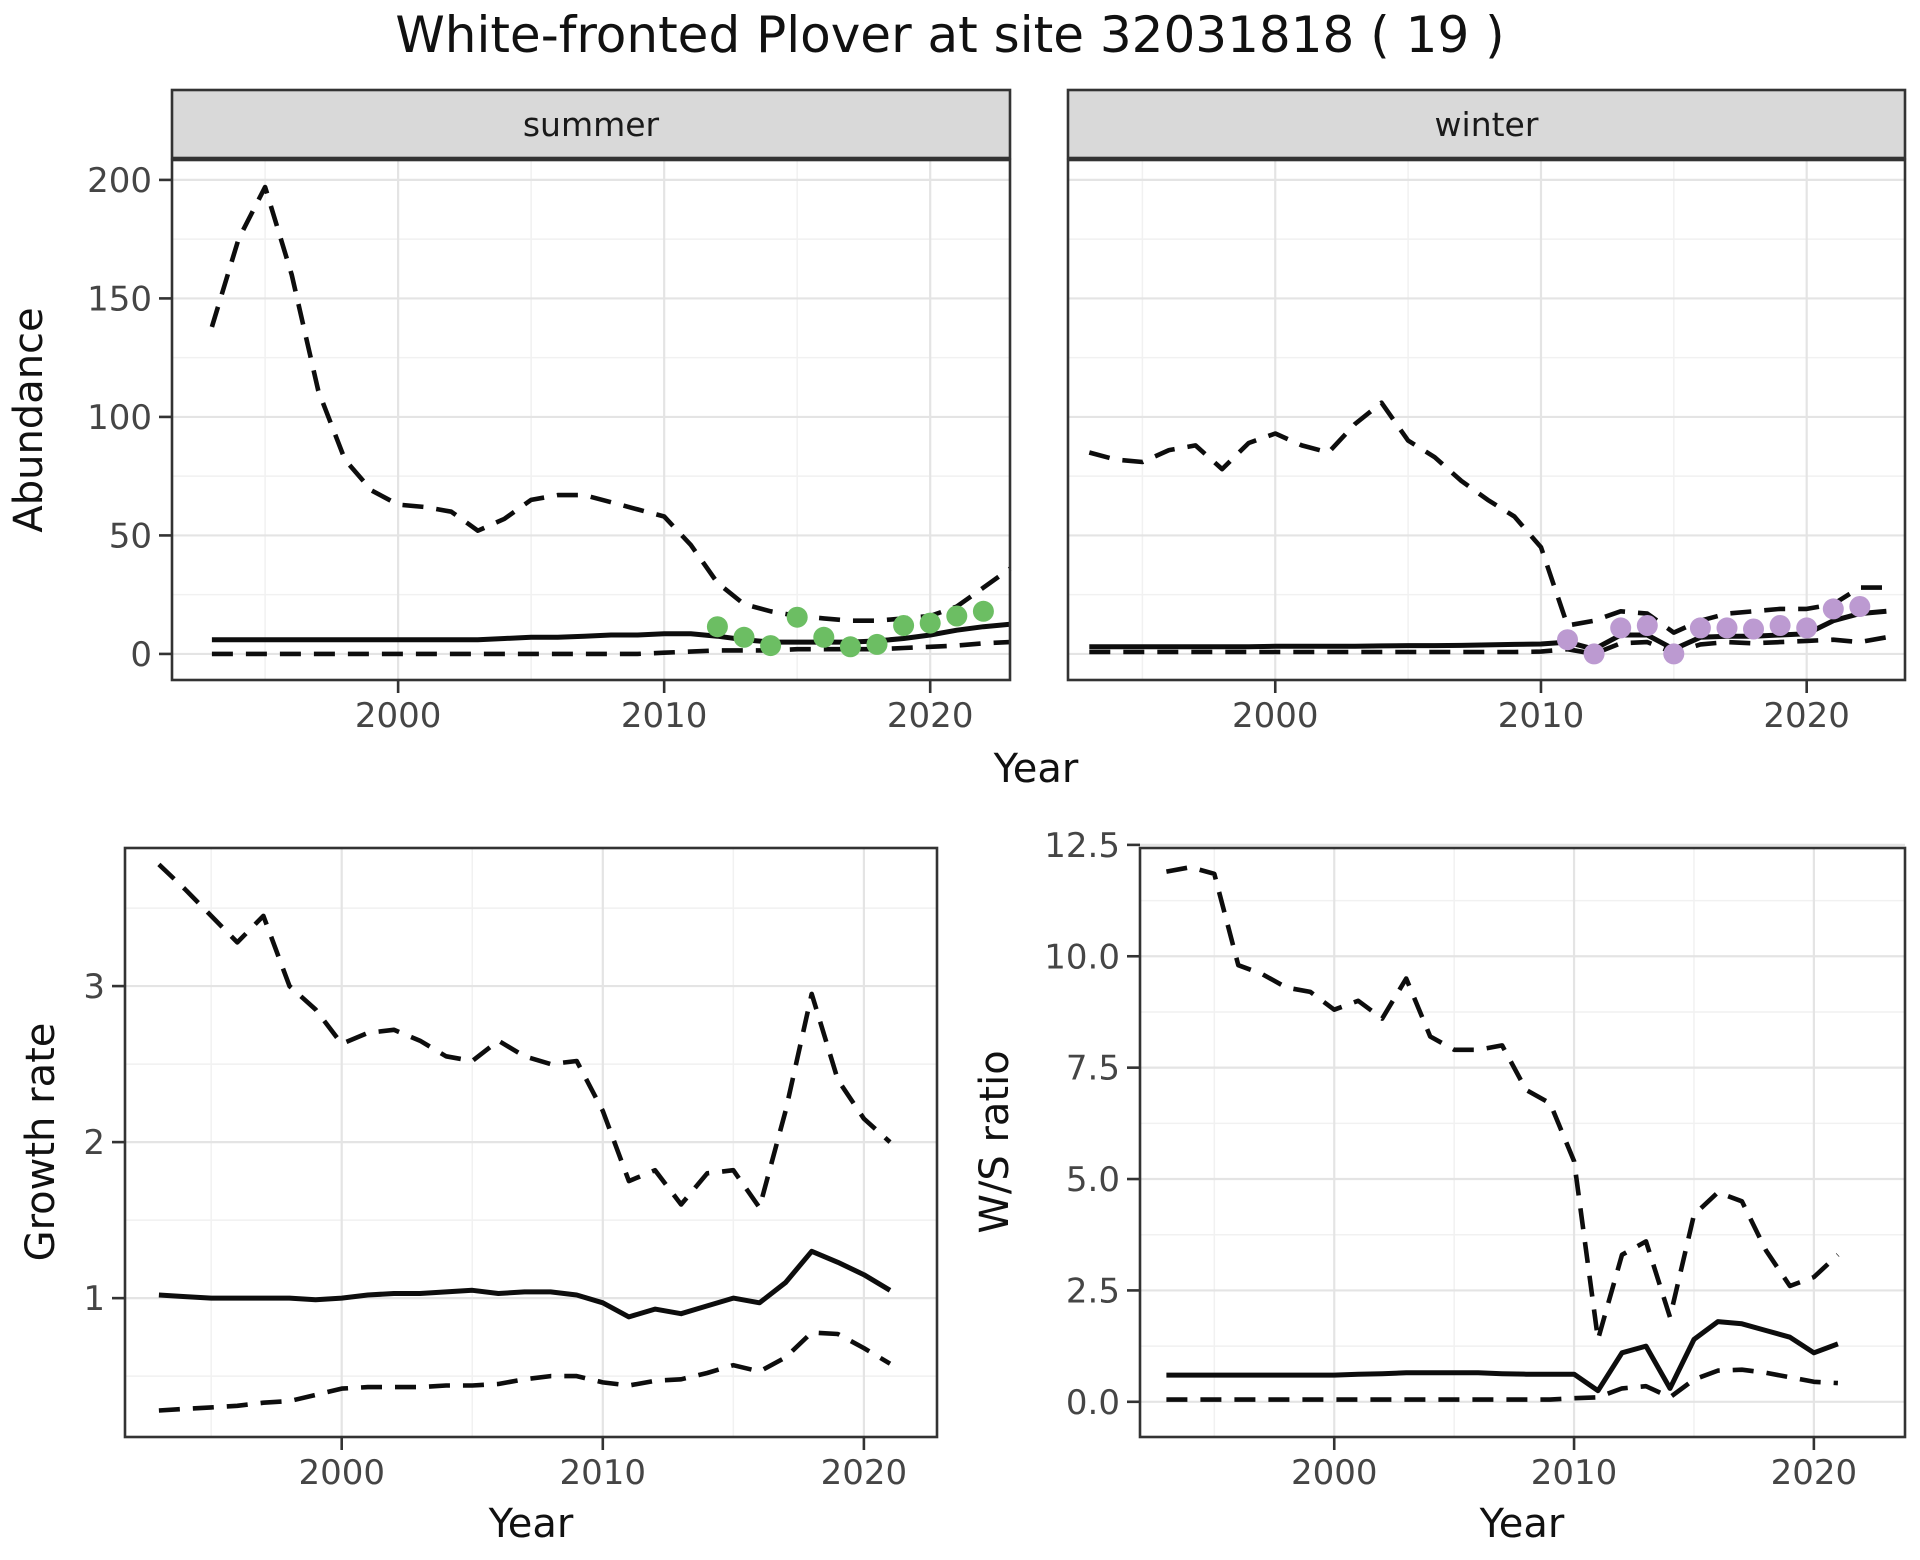  What do you see at coordinates (94, 987) in the screenshot?
I see `y-tick-label: 3` at bounding box center [94, 987].